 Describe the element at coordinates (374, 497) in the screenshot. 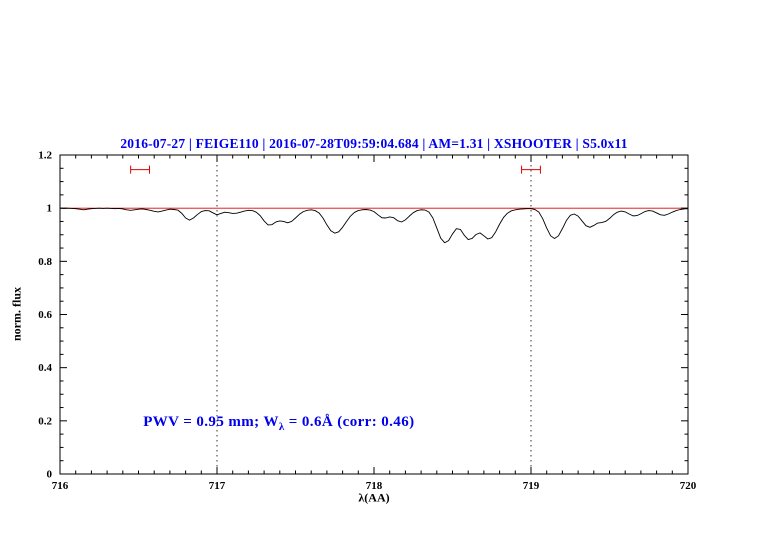

I see `x-axis-label: λ(AA)` at that location.